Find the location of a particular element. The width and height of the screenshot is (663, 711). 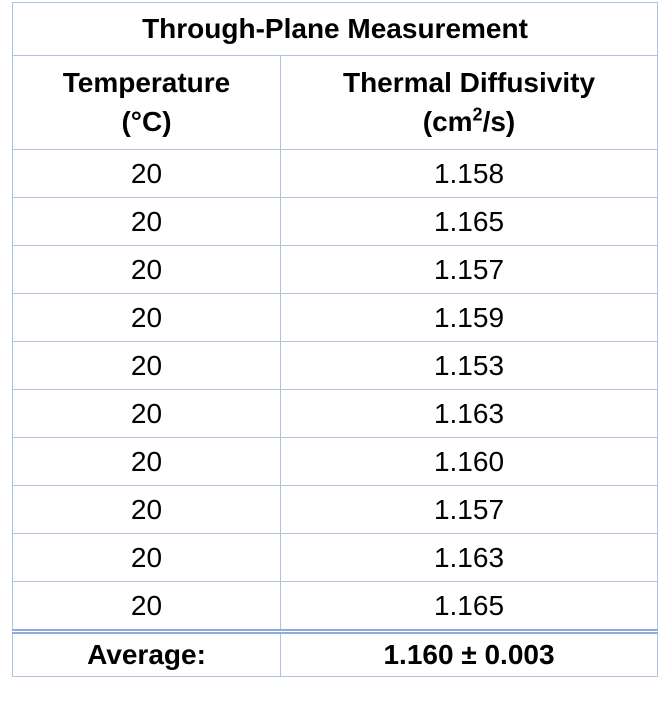

diffusivity-header-unit: (cm2/s) is located at coordinates (469, 120).